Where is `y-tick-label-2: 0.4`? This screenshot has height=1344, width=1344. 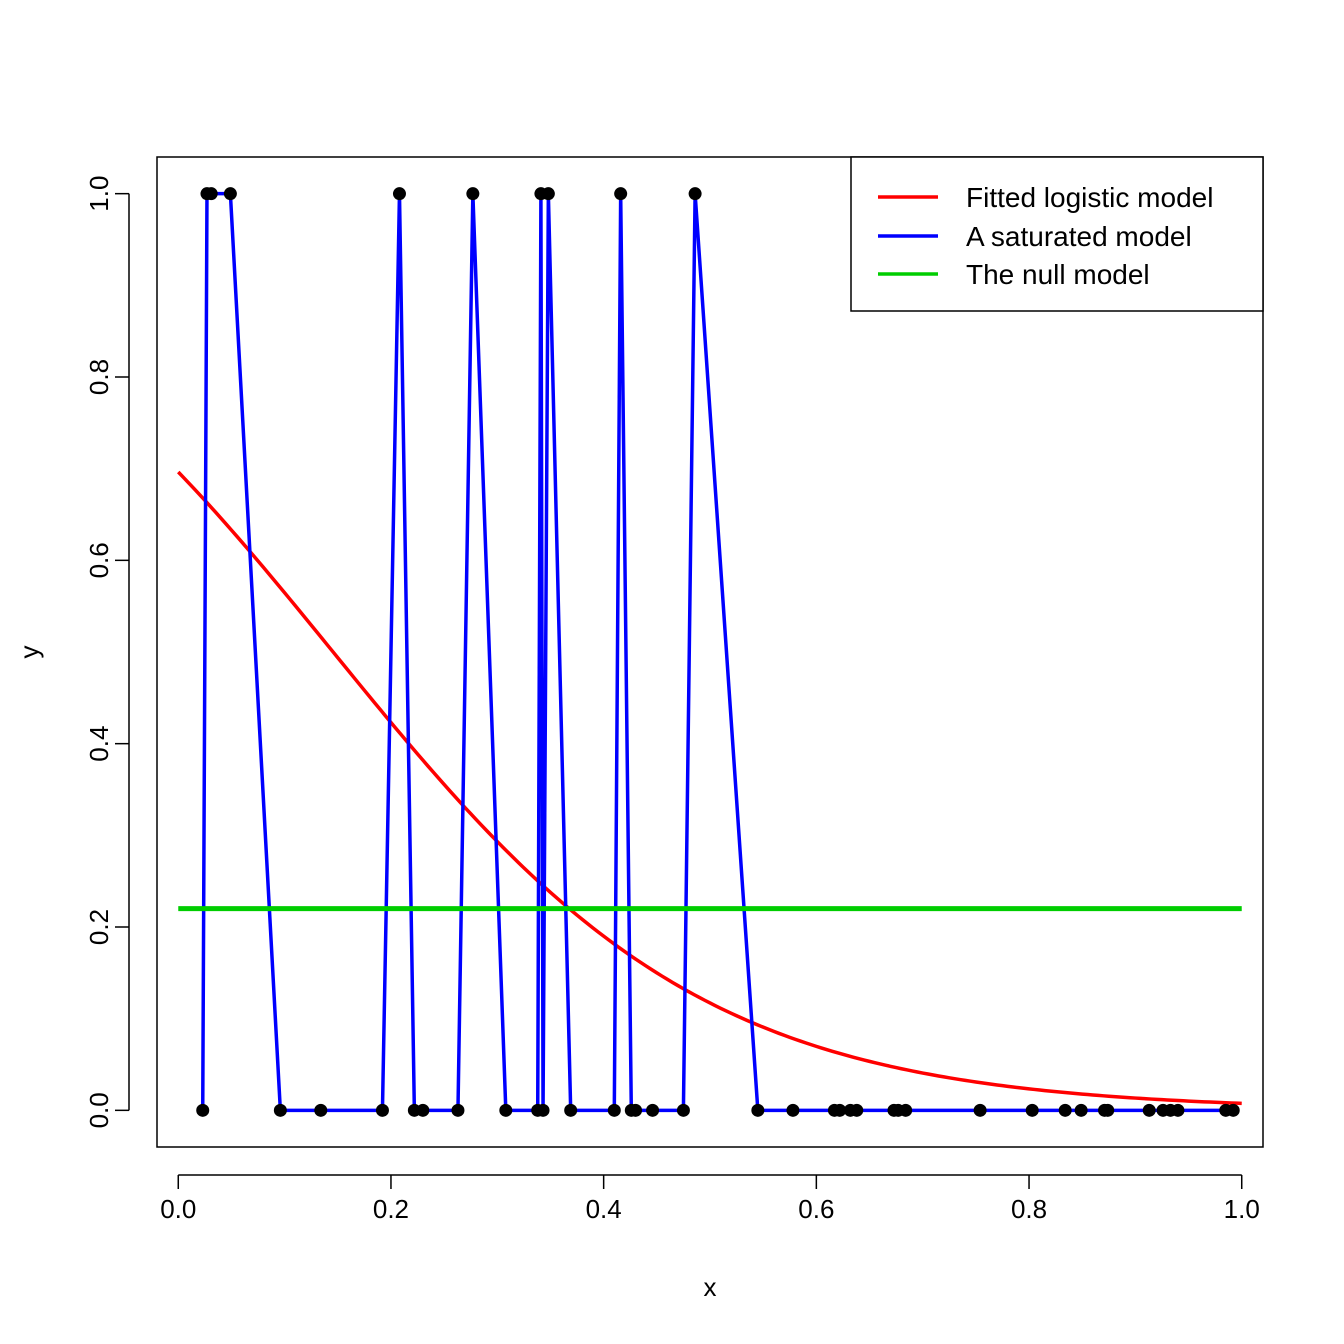 y-tick-label-2: 0.4 is located at coordinates (99, 744).